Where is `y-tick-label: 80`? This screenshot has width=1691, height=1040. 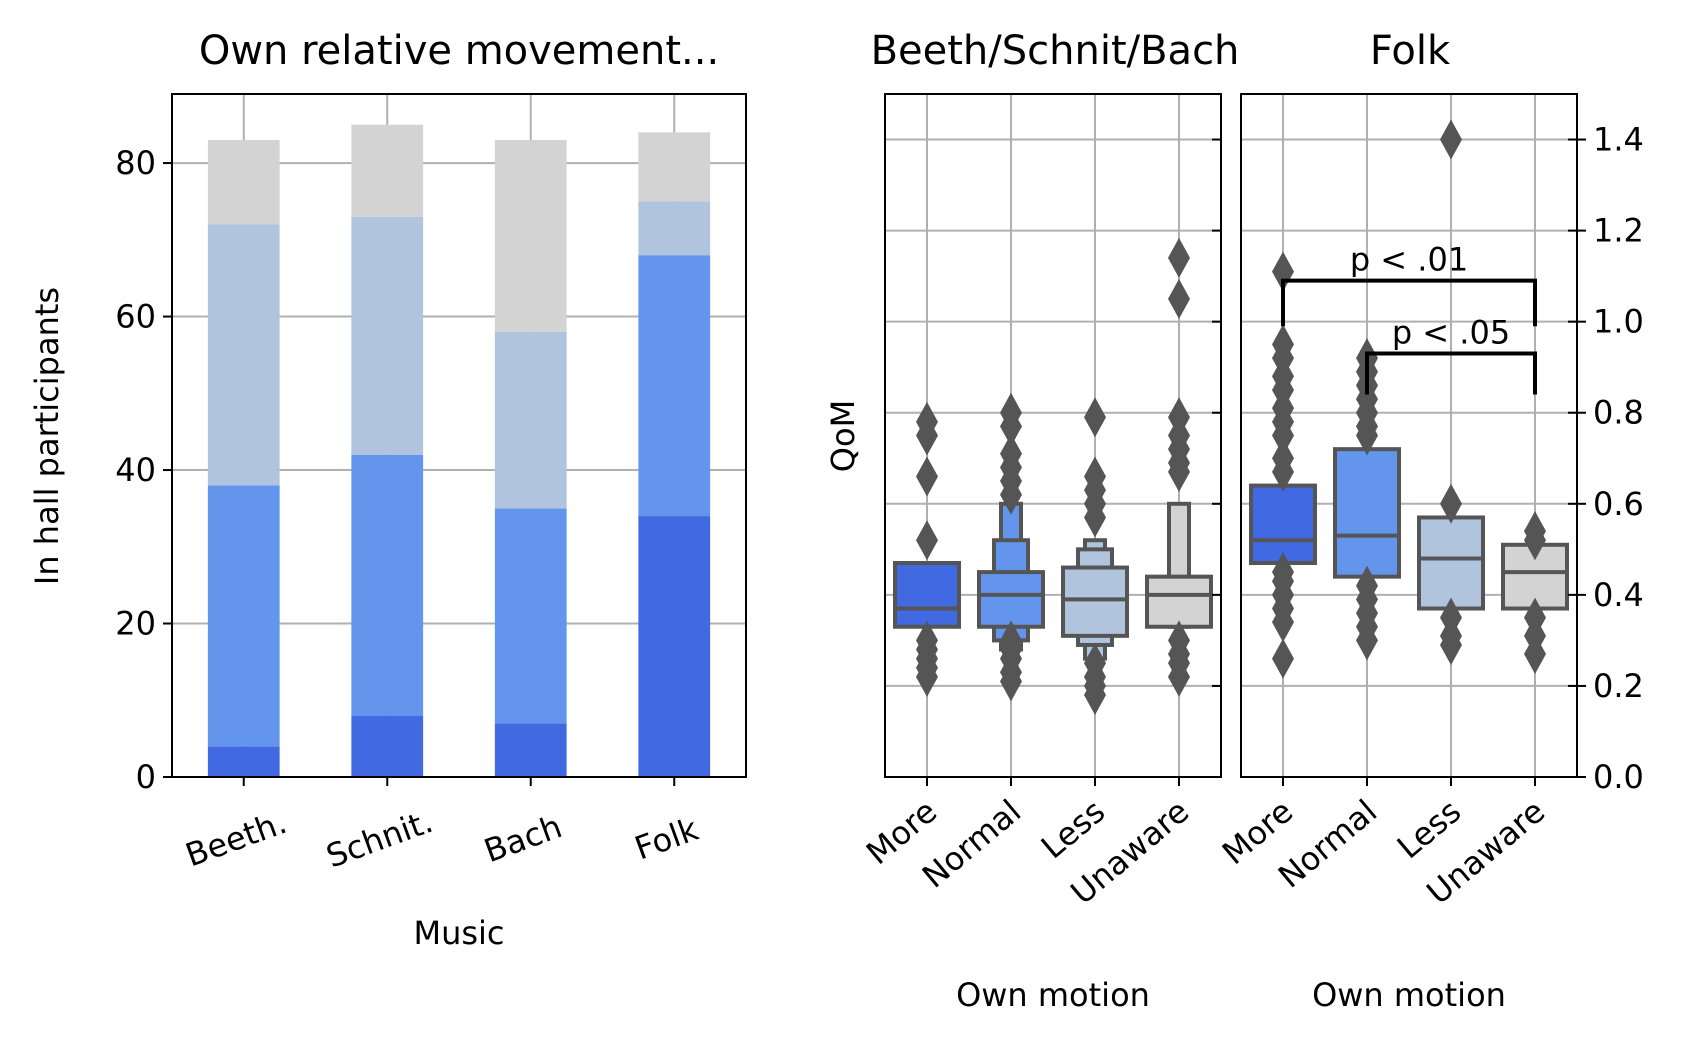
y-tick-label: 80 is located at coordinates (135, 163).